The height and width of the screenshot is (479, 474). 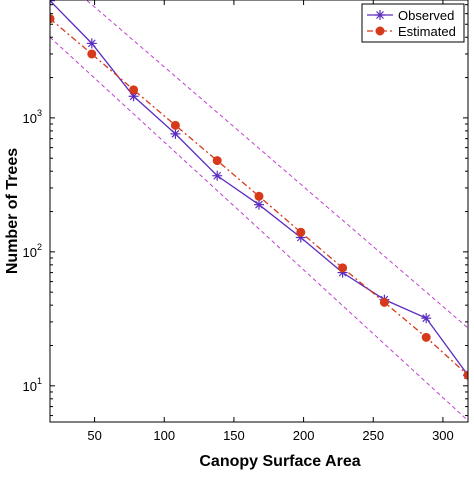 What do you see at coordinates (32, 117) in the screenshot?
I see `y-tick-label: 10³` at bounding box center [32, 117].